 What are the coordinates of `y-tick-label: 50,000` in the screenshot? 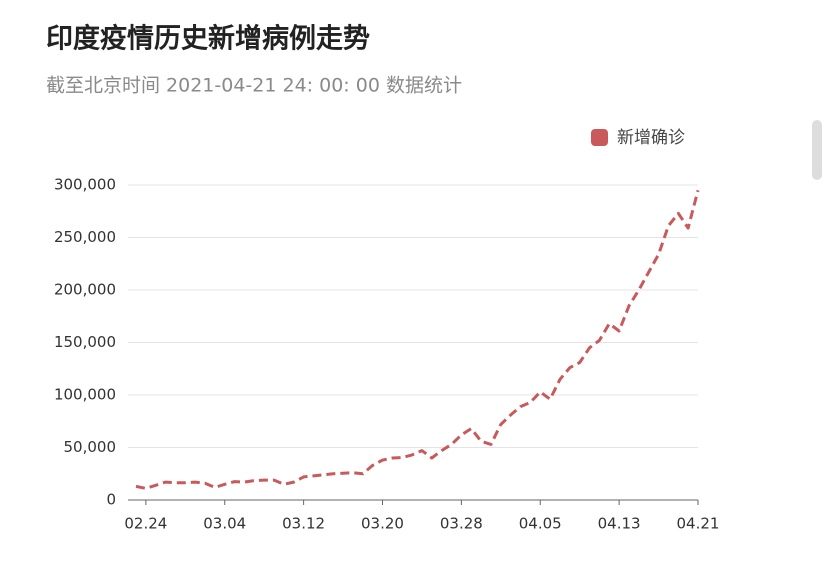 It's located at (90, 447).